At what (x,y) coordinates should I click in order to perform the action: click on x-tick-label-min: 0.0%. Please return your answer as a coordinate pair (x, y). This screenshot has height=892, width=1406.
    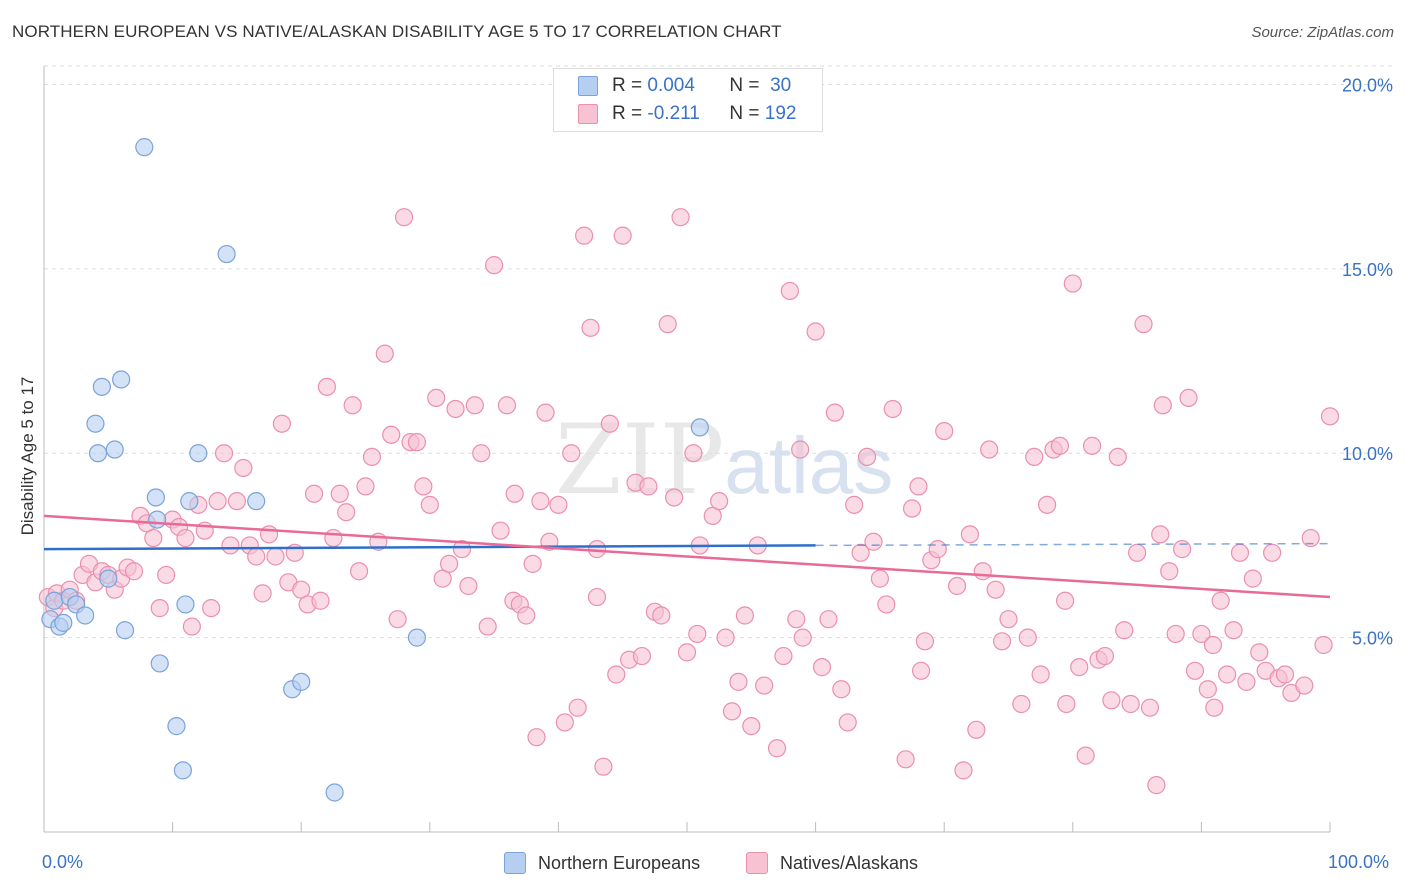
    Looking at the image, I should click on (63, 862).